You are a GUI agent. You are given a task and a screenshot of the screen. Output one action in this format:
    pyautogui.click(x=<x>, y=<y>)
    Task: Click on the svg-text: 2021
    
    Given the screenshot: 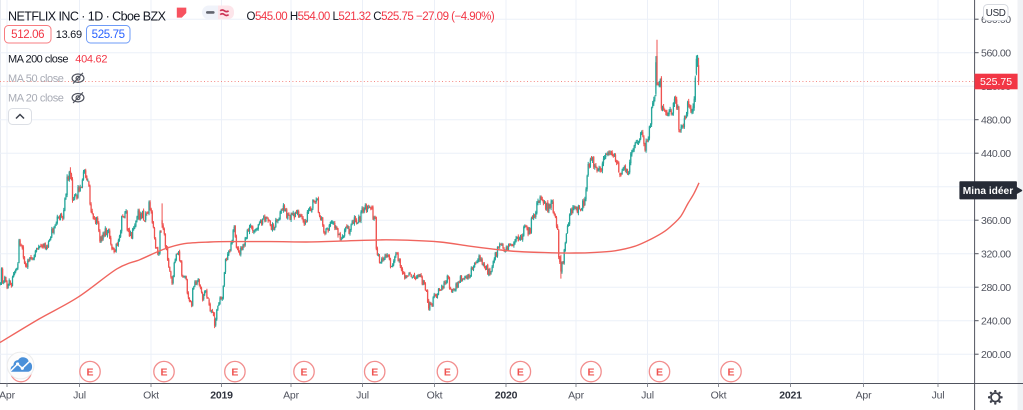 What is the action you would take?
    pyautogui.click(x=790, y=396)
    